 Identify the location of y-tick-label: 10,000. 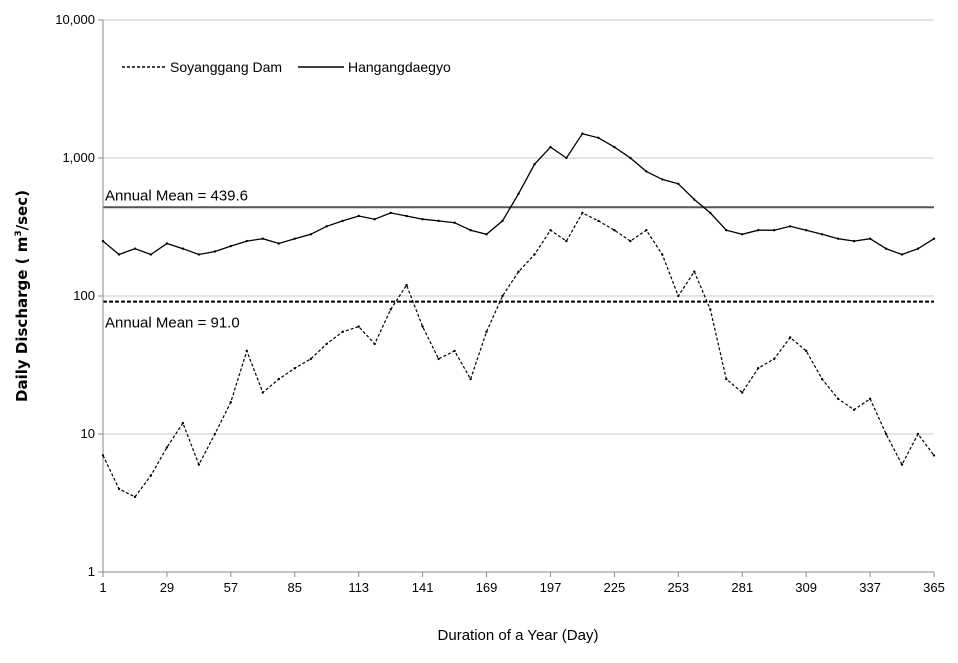
(75, 19).